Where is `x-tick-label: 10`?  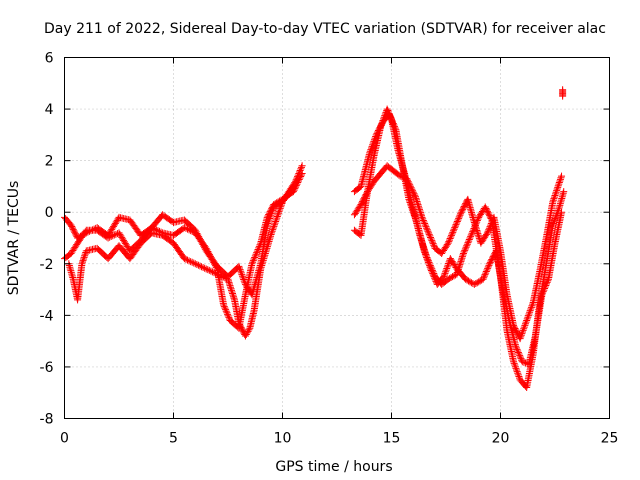
x-tick-label: 10 is located at coordinates (283, 439).